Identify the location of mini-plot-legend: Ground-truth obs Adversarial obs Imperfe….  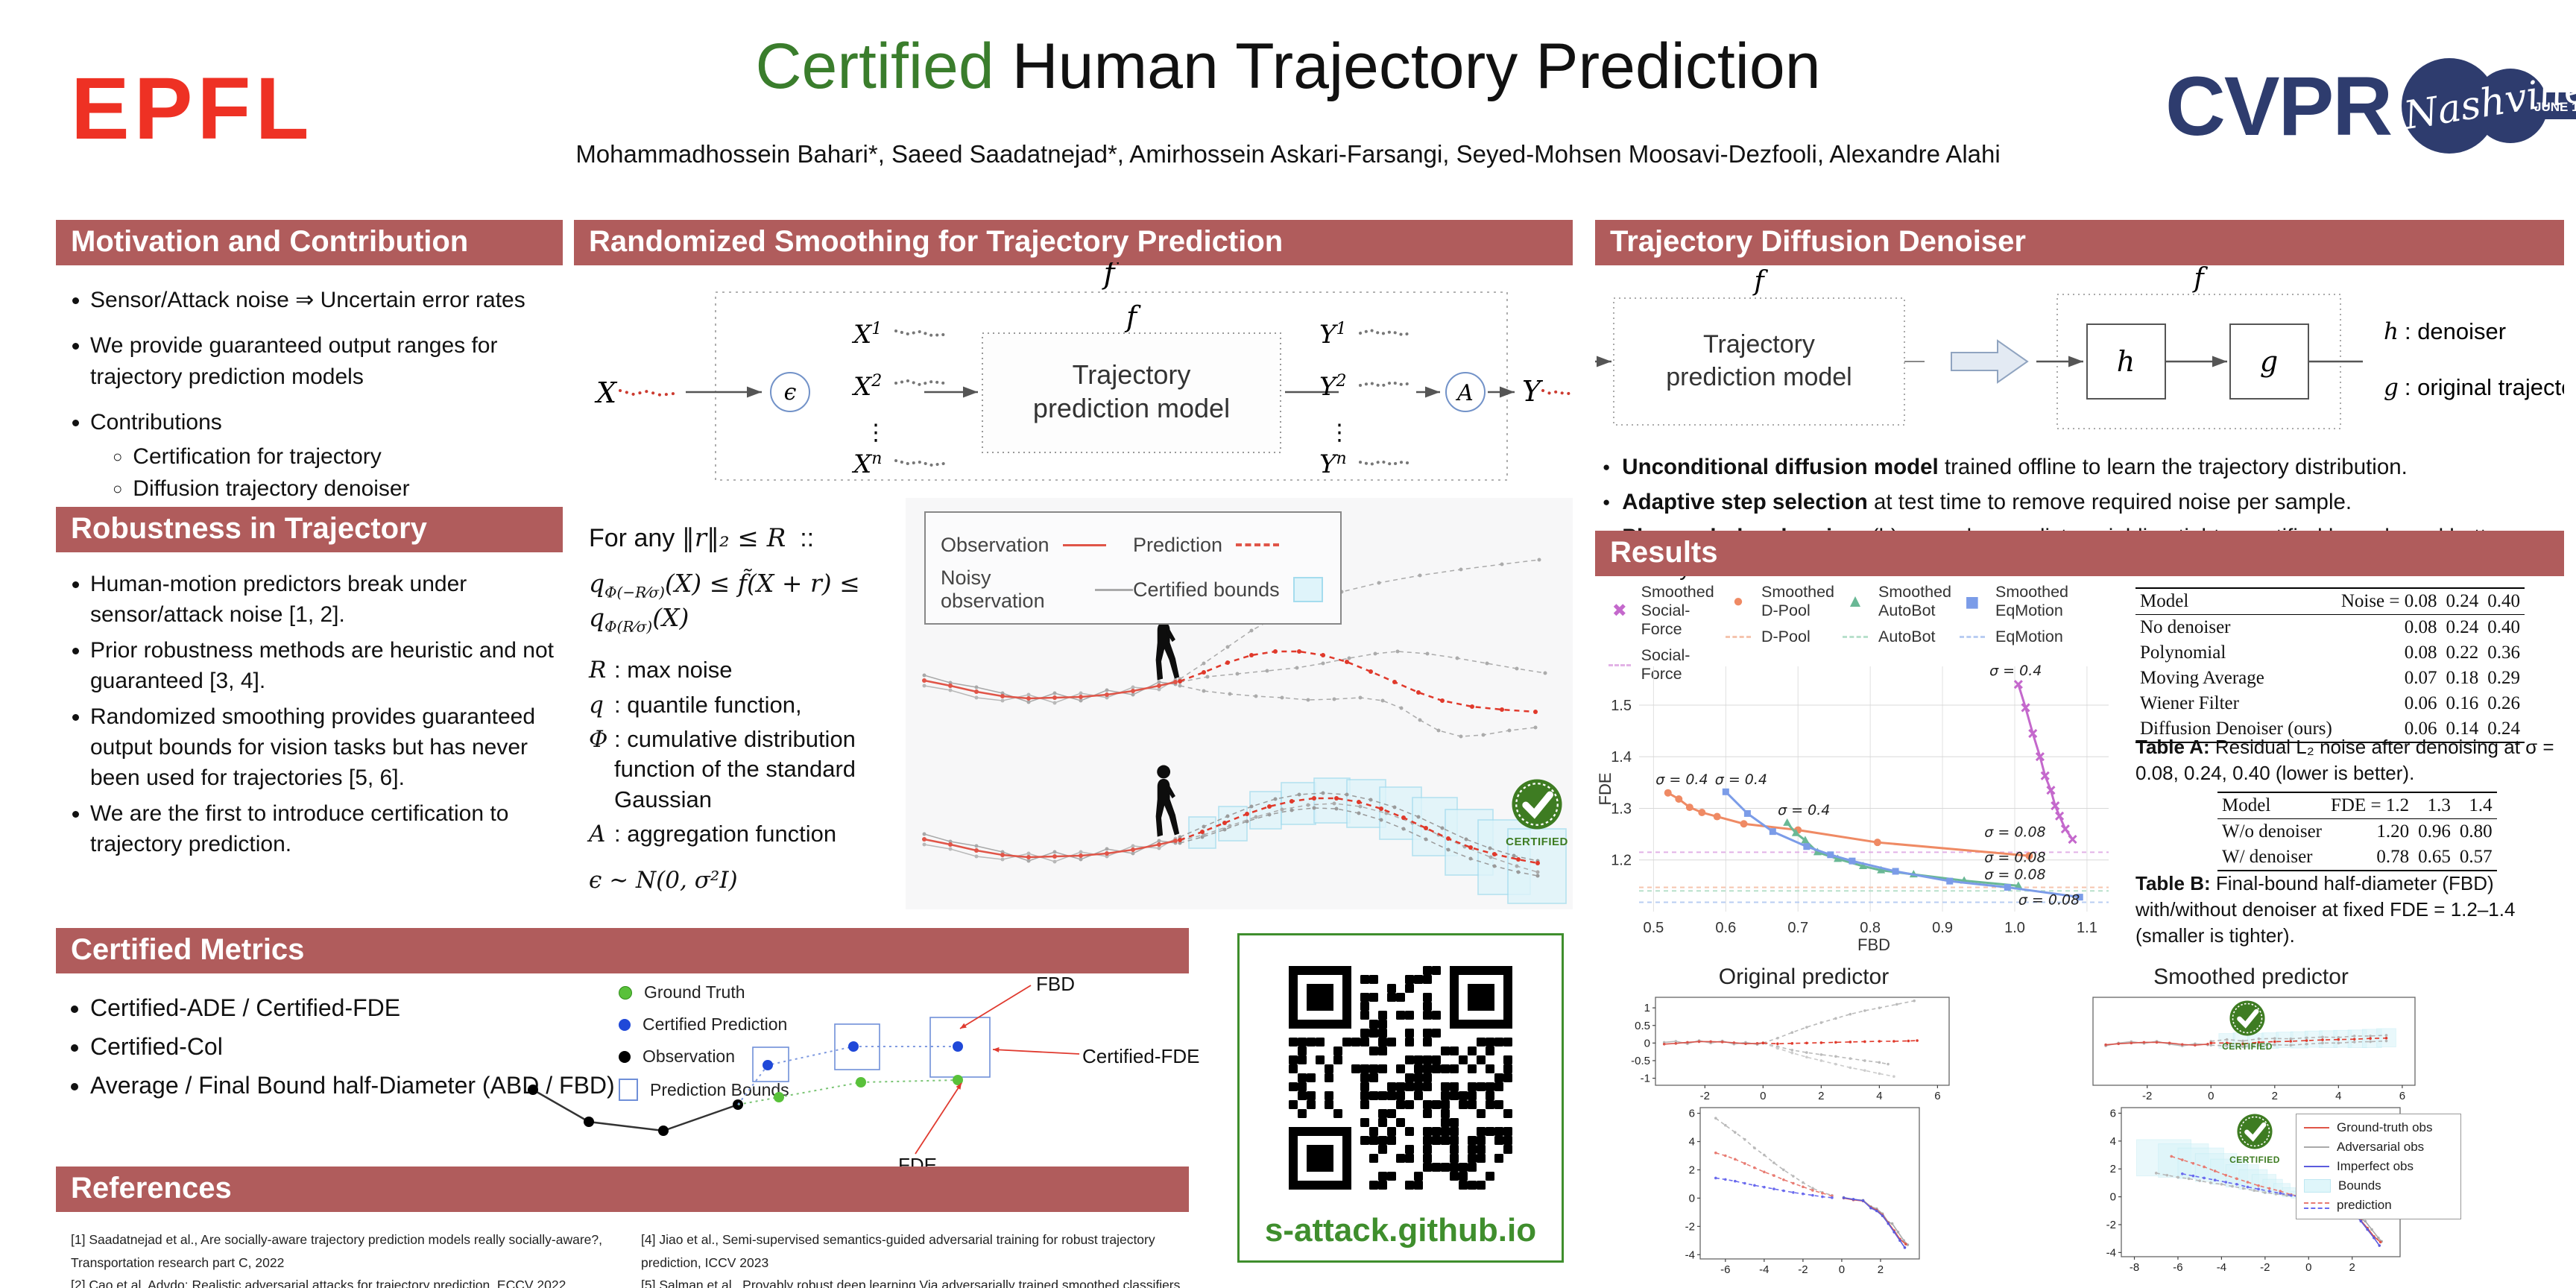
(2378, 1166).